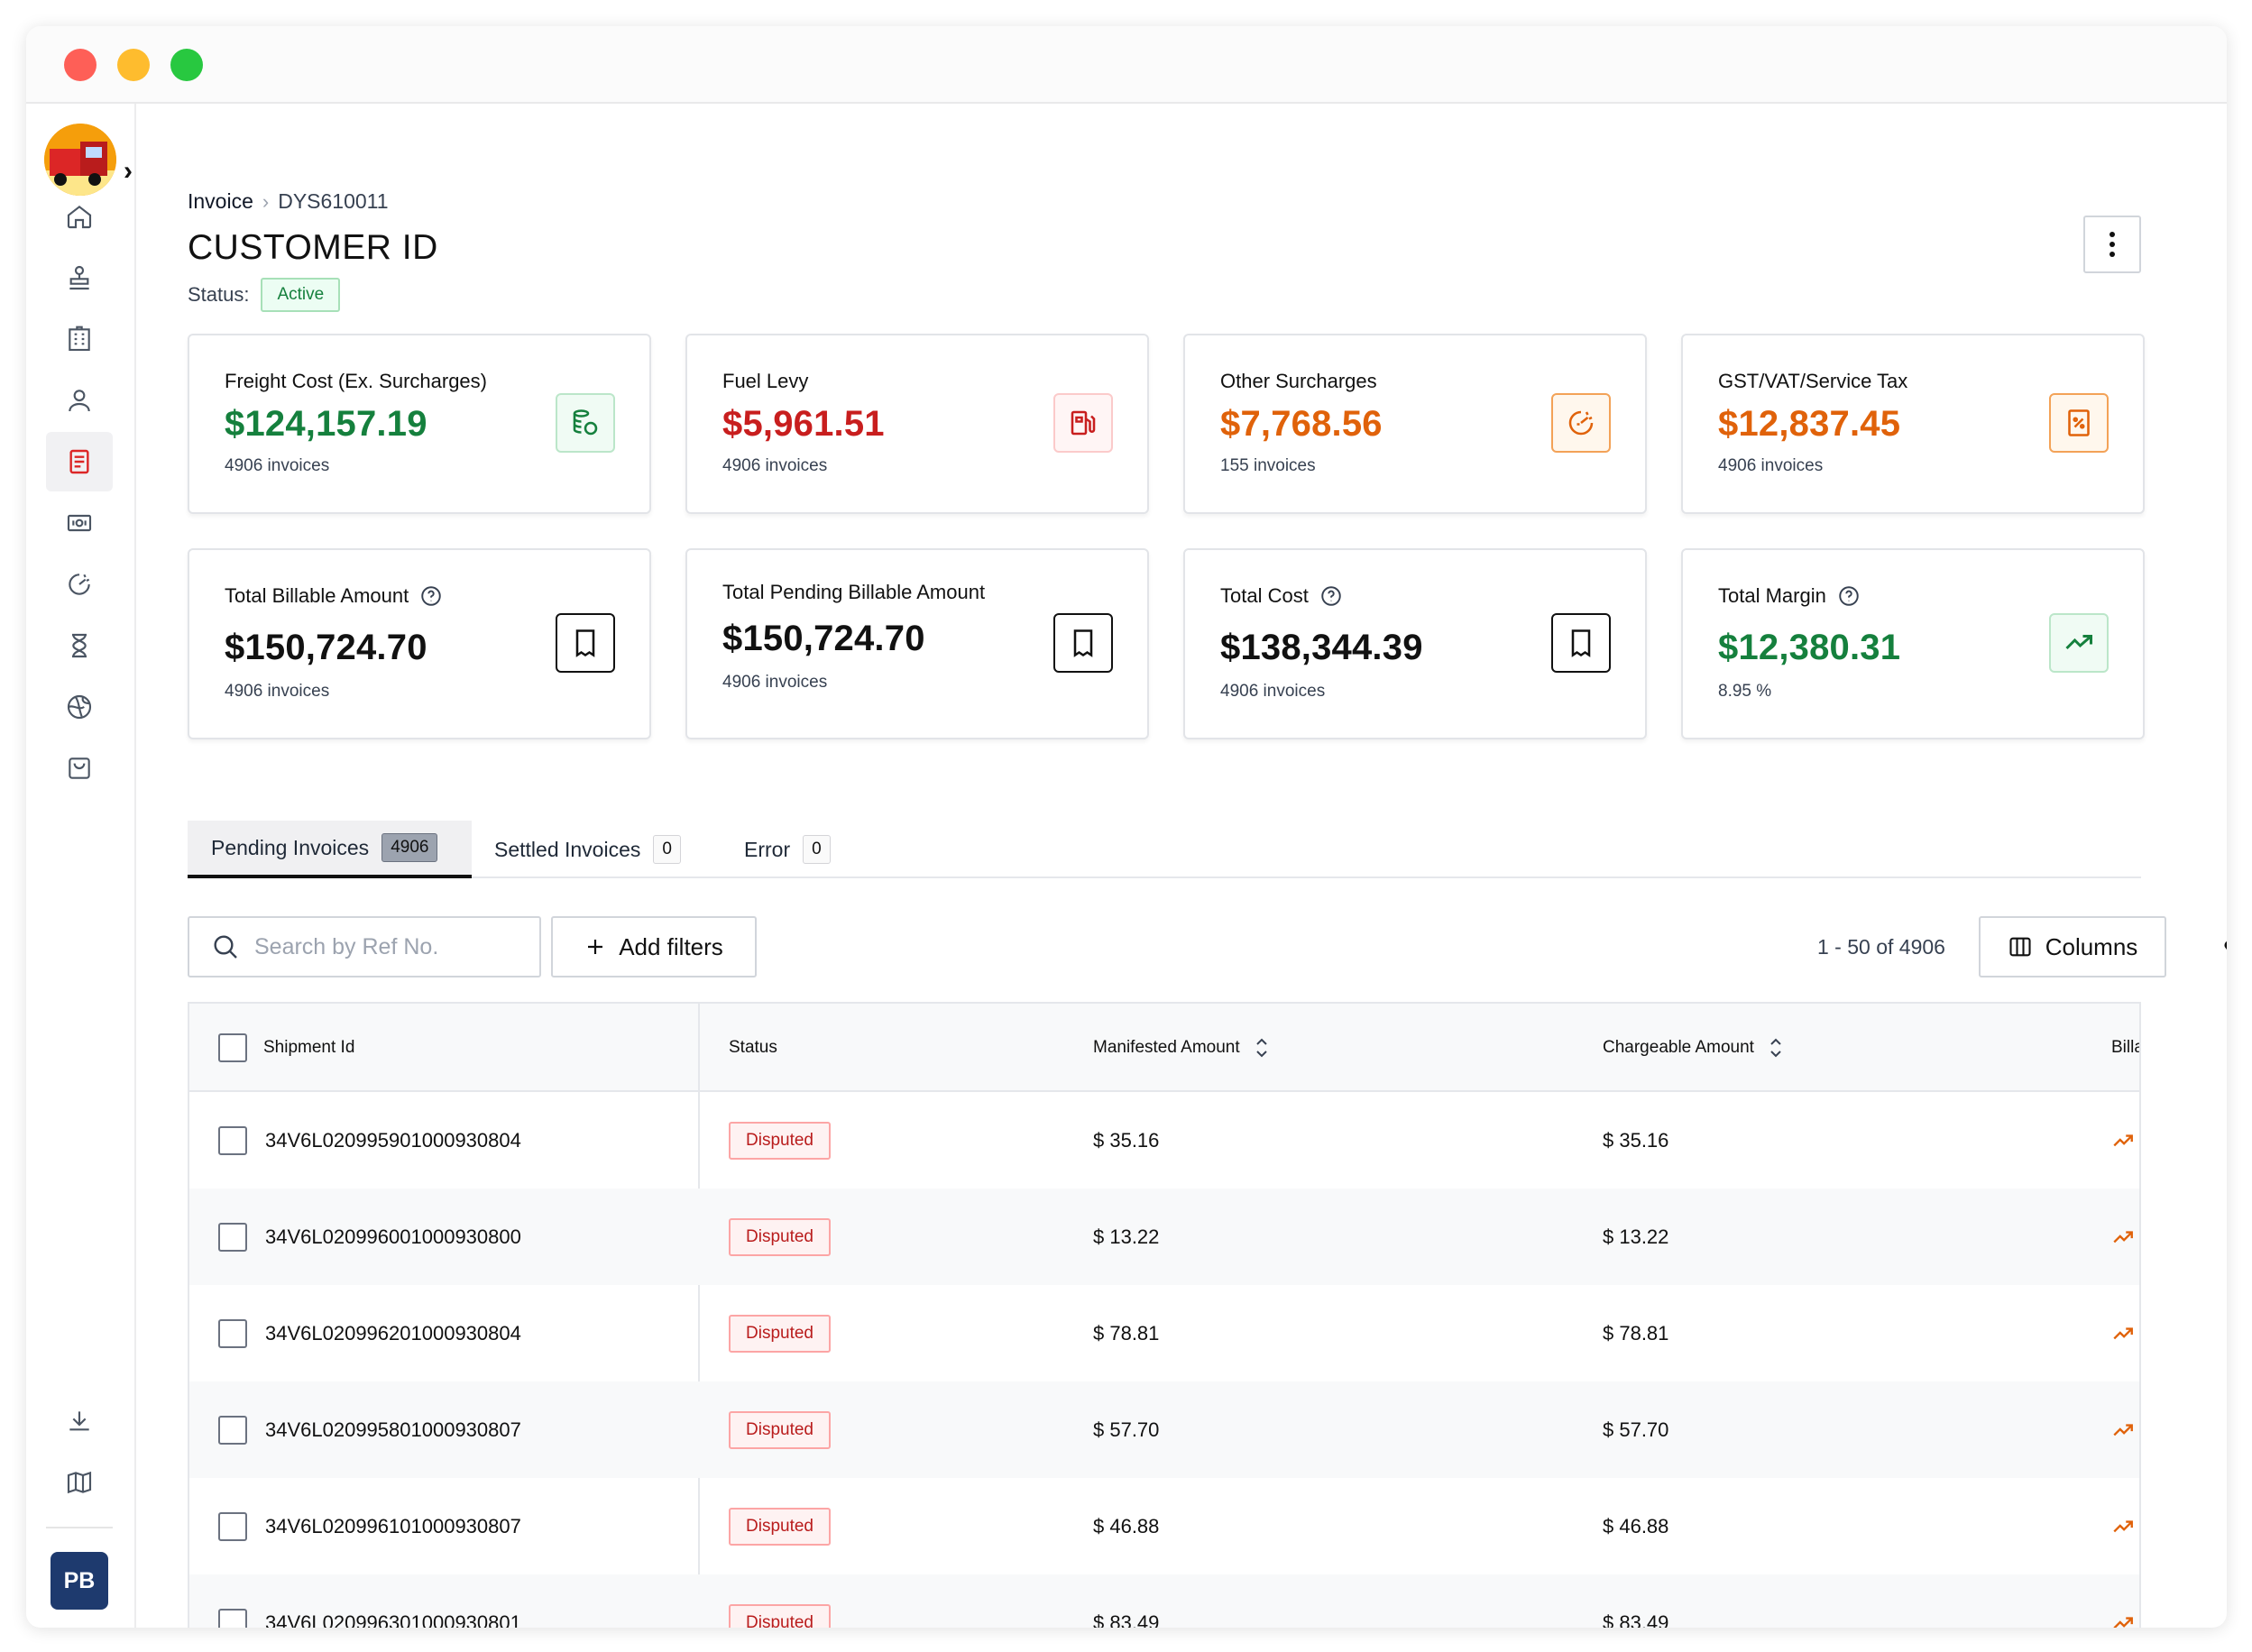 This screenshot has width=2252, height=1652. I want to click on trend-icon, so click(2123, 1333).